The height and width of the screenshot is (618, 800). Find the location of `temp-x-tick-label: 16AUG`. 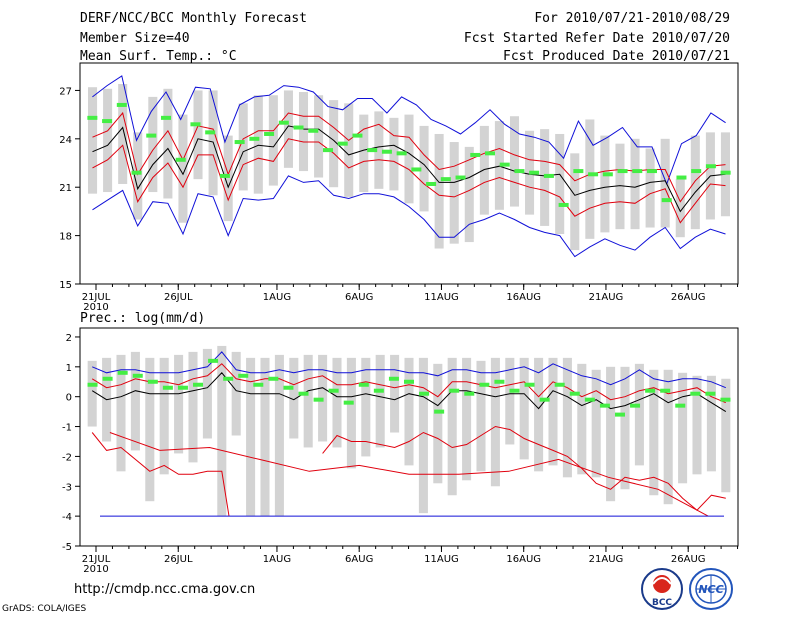

temp-x-tick-label: 16AUG is located at coordinates (523, 297).